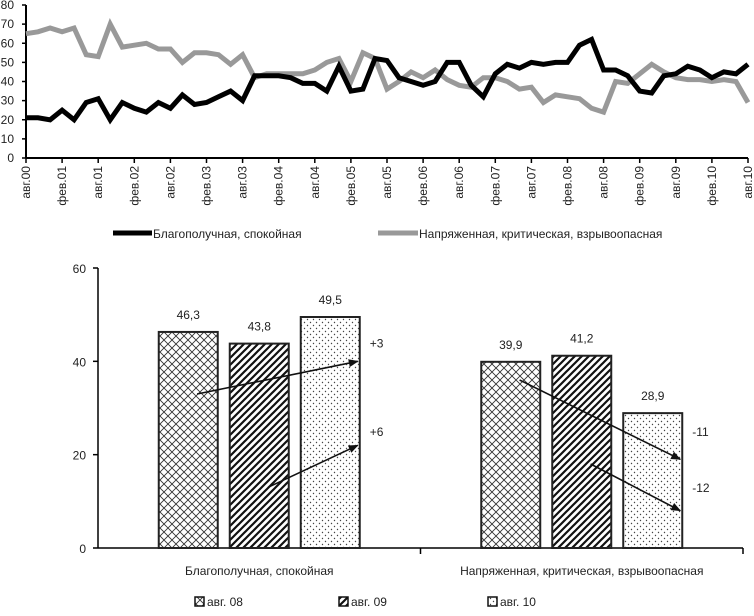 The height and width of the screenshot is (616, 754). Describe the element at coordinates (8, 62) in the screenshot. I see `y-tick-label: 50` at that location.